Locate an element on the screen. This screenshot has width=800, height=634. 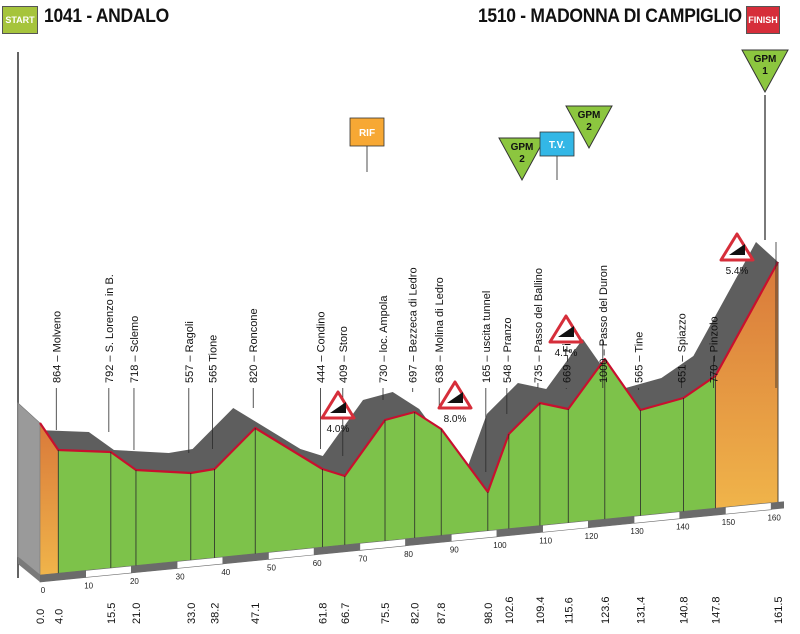
km-tick-label: 110 is located at coordinates (545, 540).